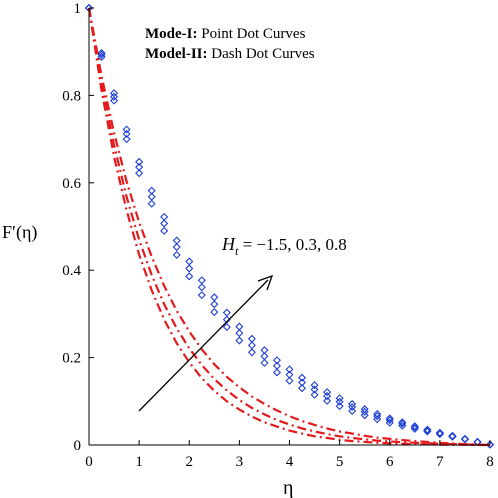 This screenshot has width=498, height=498. What do you see at coordinates (228, 244) in the screenshot?
I see `annotation-prefix: H` at bounding box center [228, 244].